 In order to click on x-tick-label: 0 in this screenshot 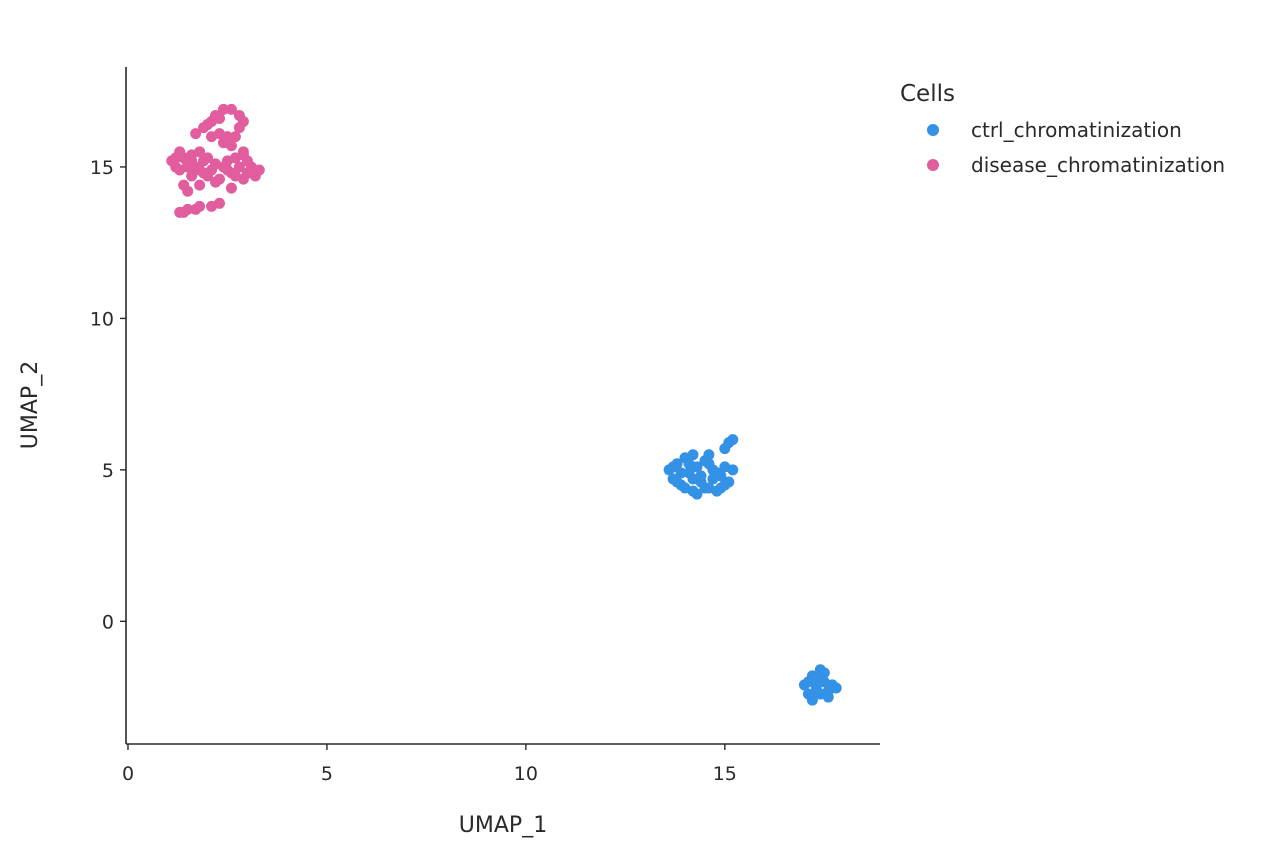, I will do `click(128, 774)`.